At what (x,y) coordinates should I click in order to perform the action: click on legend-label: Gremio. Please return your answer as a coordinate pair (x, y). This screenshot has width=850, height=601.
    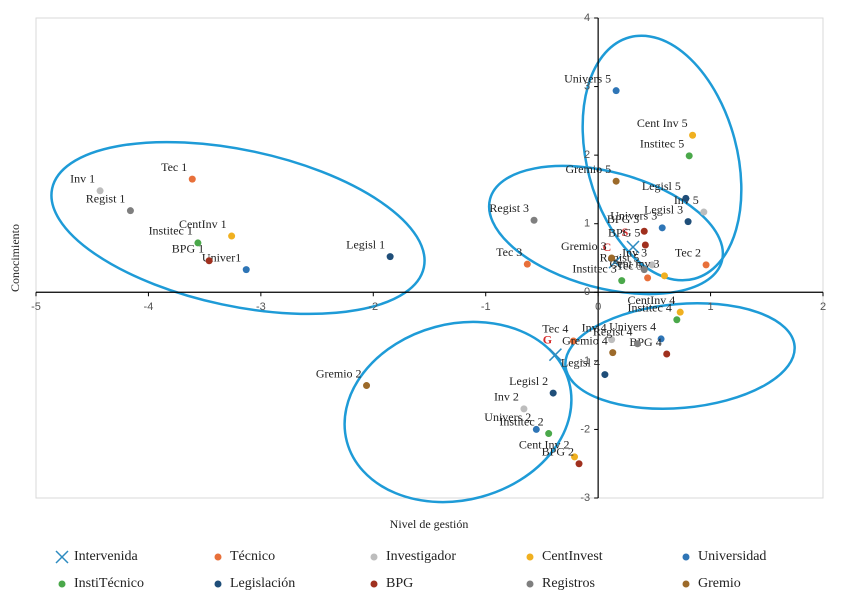
    Looking at the image, I should click on (719, 583).